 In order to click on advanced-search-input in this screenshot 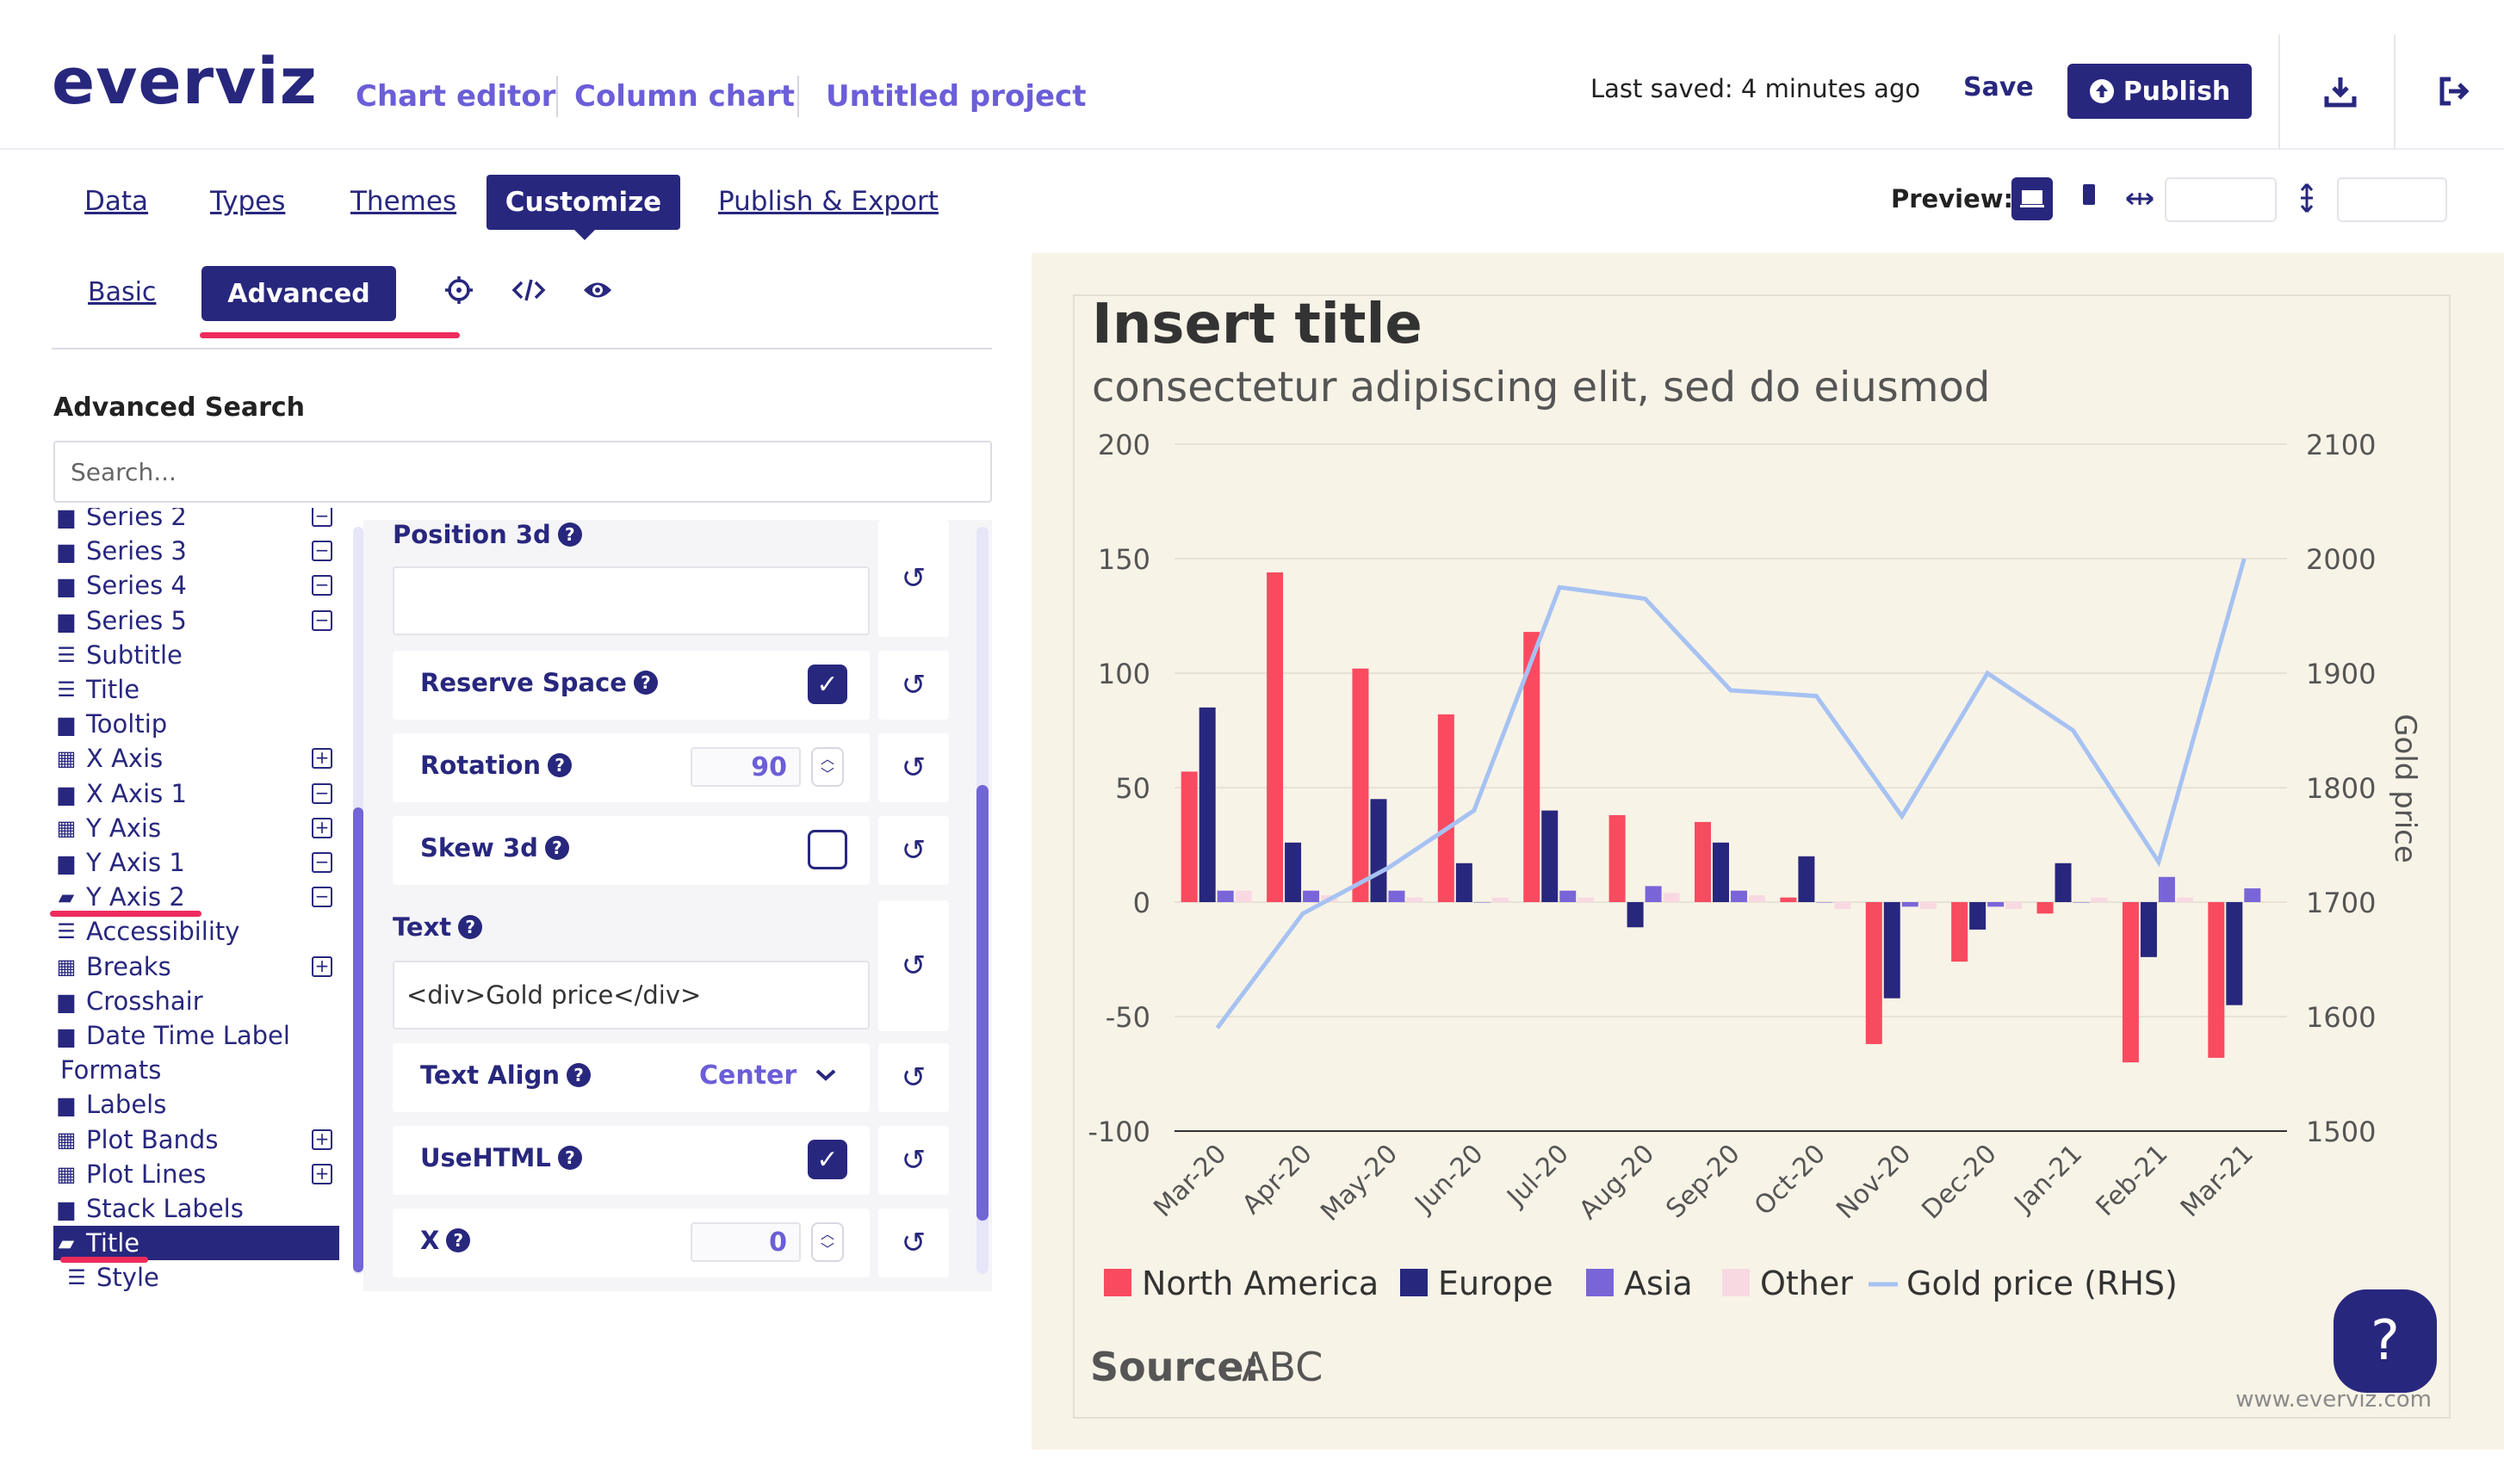, I will do `click(522, 472)`.